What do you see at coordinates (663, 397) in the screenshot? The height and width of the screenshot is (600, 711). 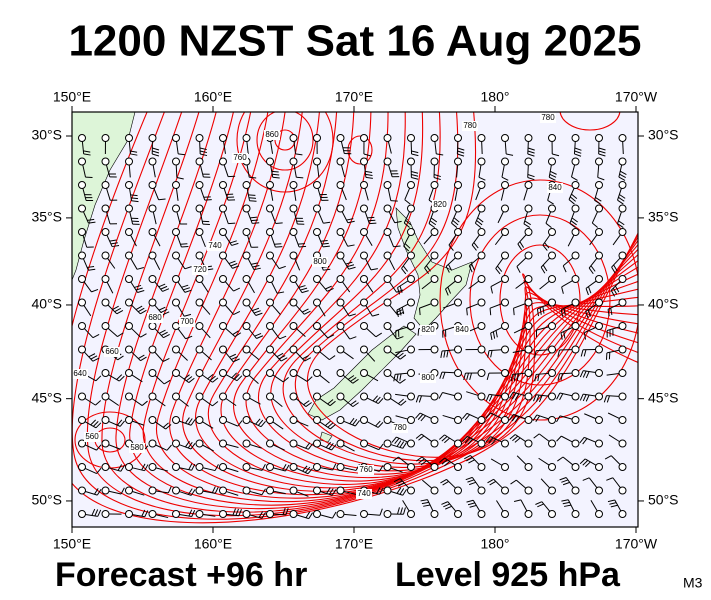 I see `lat-label: 45°S` at bounding box center [663, 397].